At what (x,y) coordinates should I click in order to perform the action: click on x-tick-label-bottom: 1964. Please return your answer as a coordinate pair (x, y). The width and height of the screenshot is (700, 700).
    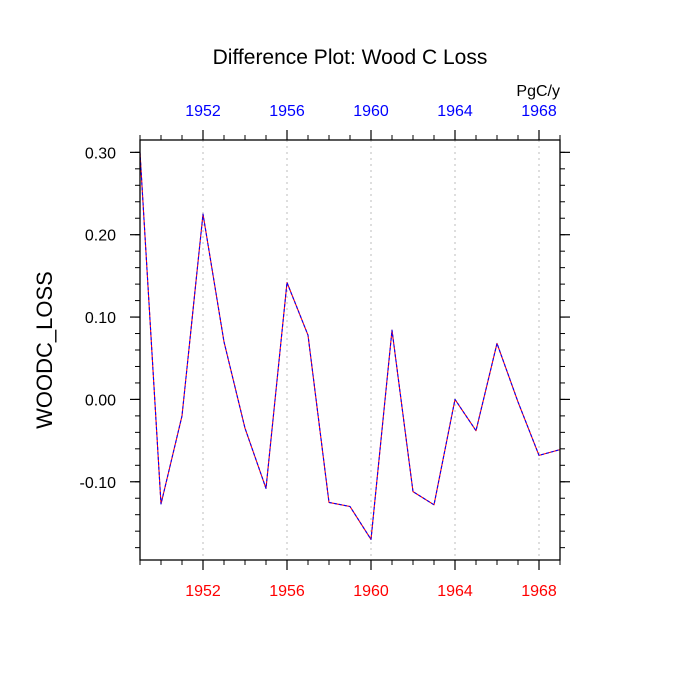
    Looking at the image, I should click on (455, 591).